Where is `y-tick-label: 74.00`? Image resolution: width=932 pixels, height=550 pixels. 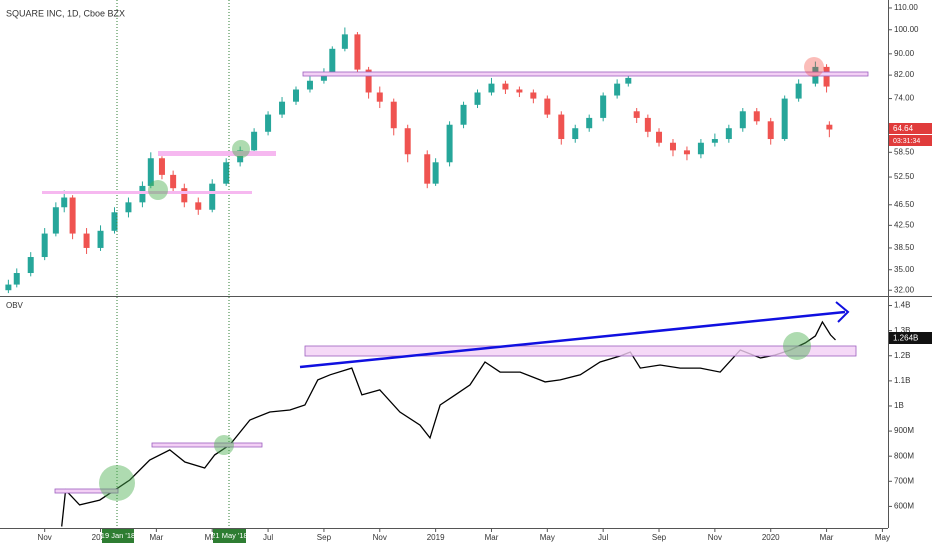 y-tick-label: 74.00 is located at coordinates (904, 98).